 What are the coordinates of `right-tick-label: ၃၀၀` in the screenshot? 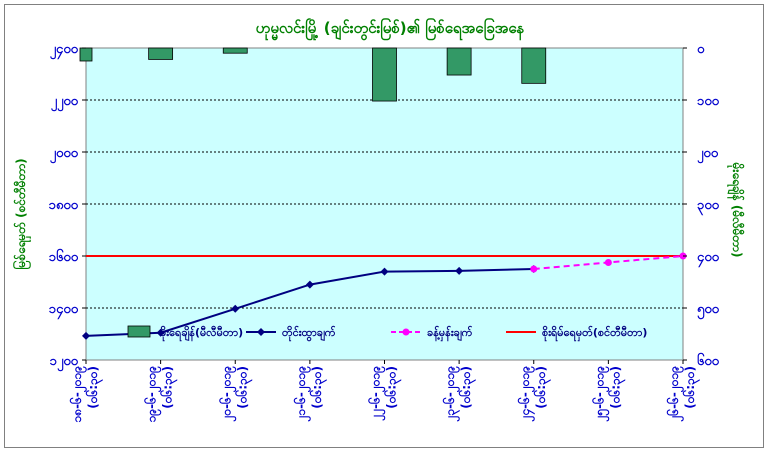 It's located at (708, 207).